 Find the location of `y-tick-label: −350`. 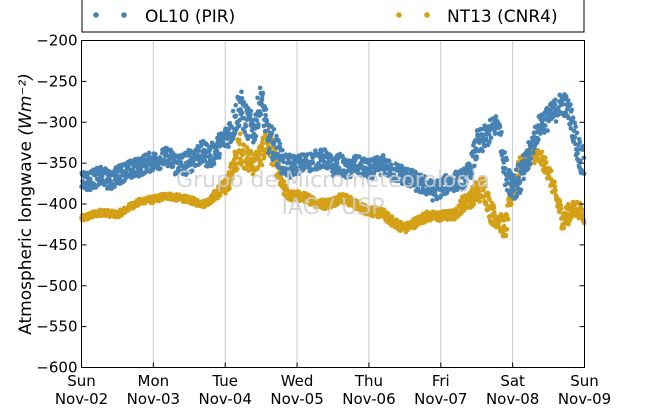

y-tick-label: −350 is located at coordinates (56, 163).